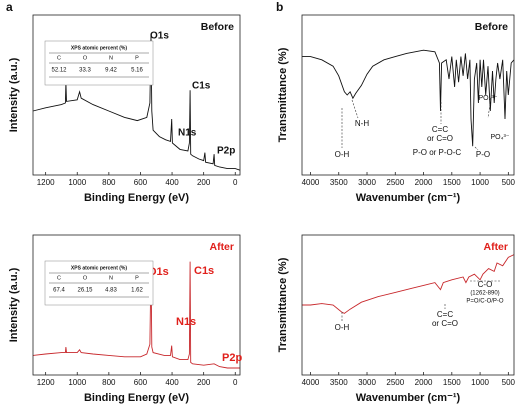 This screenshot has height=404, width=520. I want to click on table-cell: 9.42, so click(111, 71).